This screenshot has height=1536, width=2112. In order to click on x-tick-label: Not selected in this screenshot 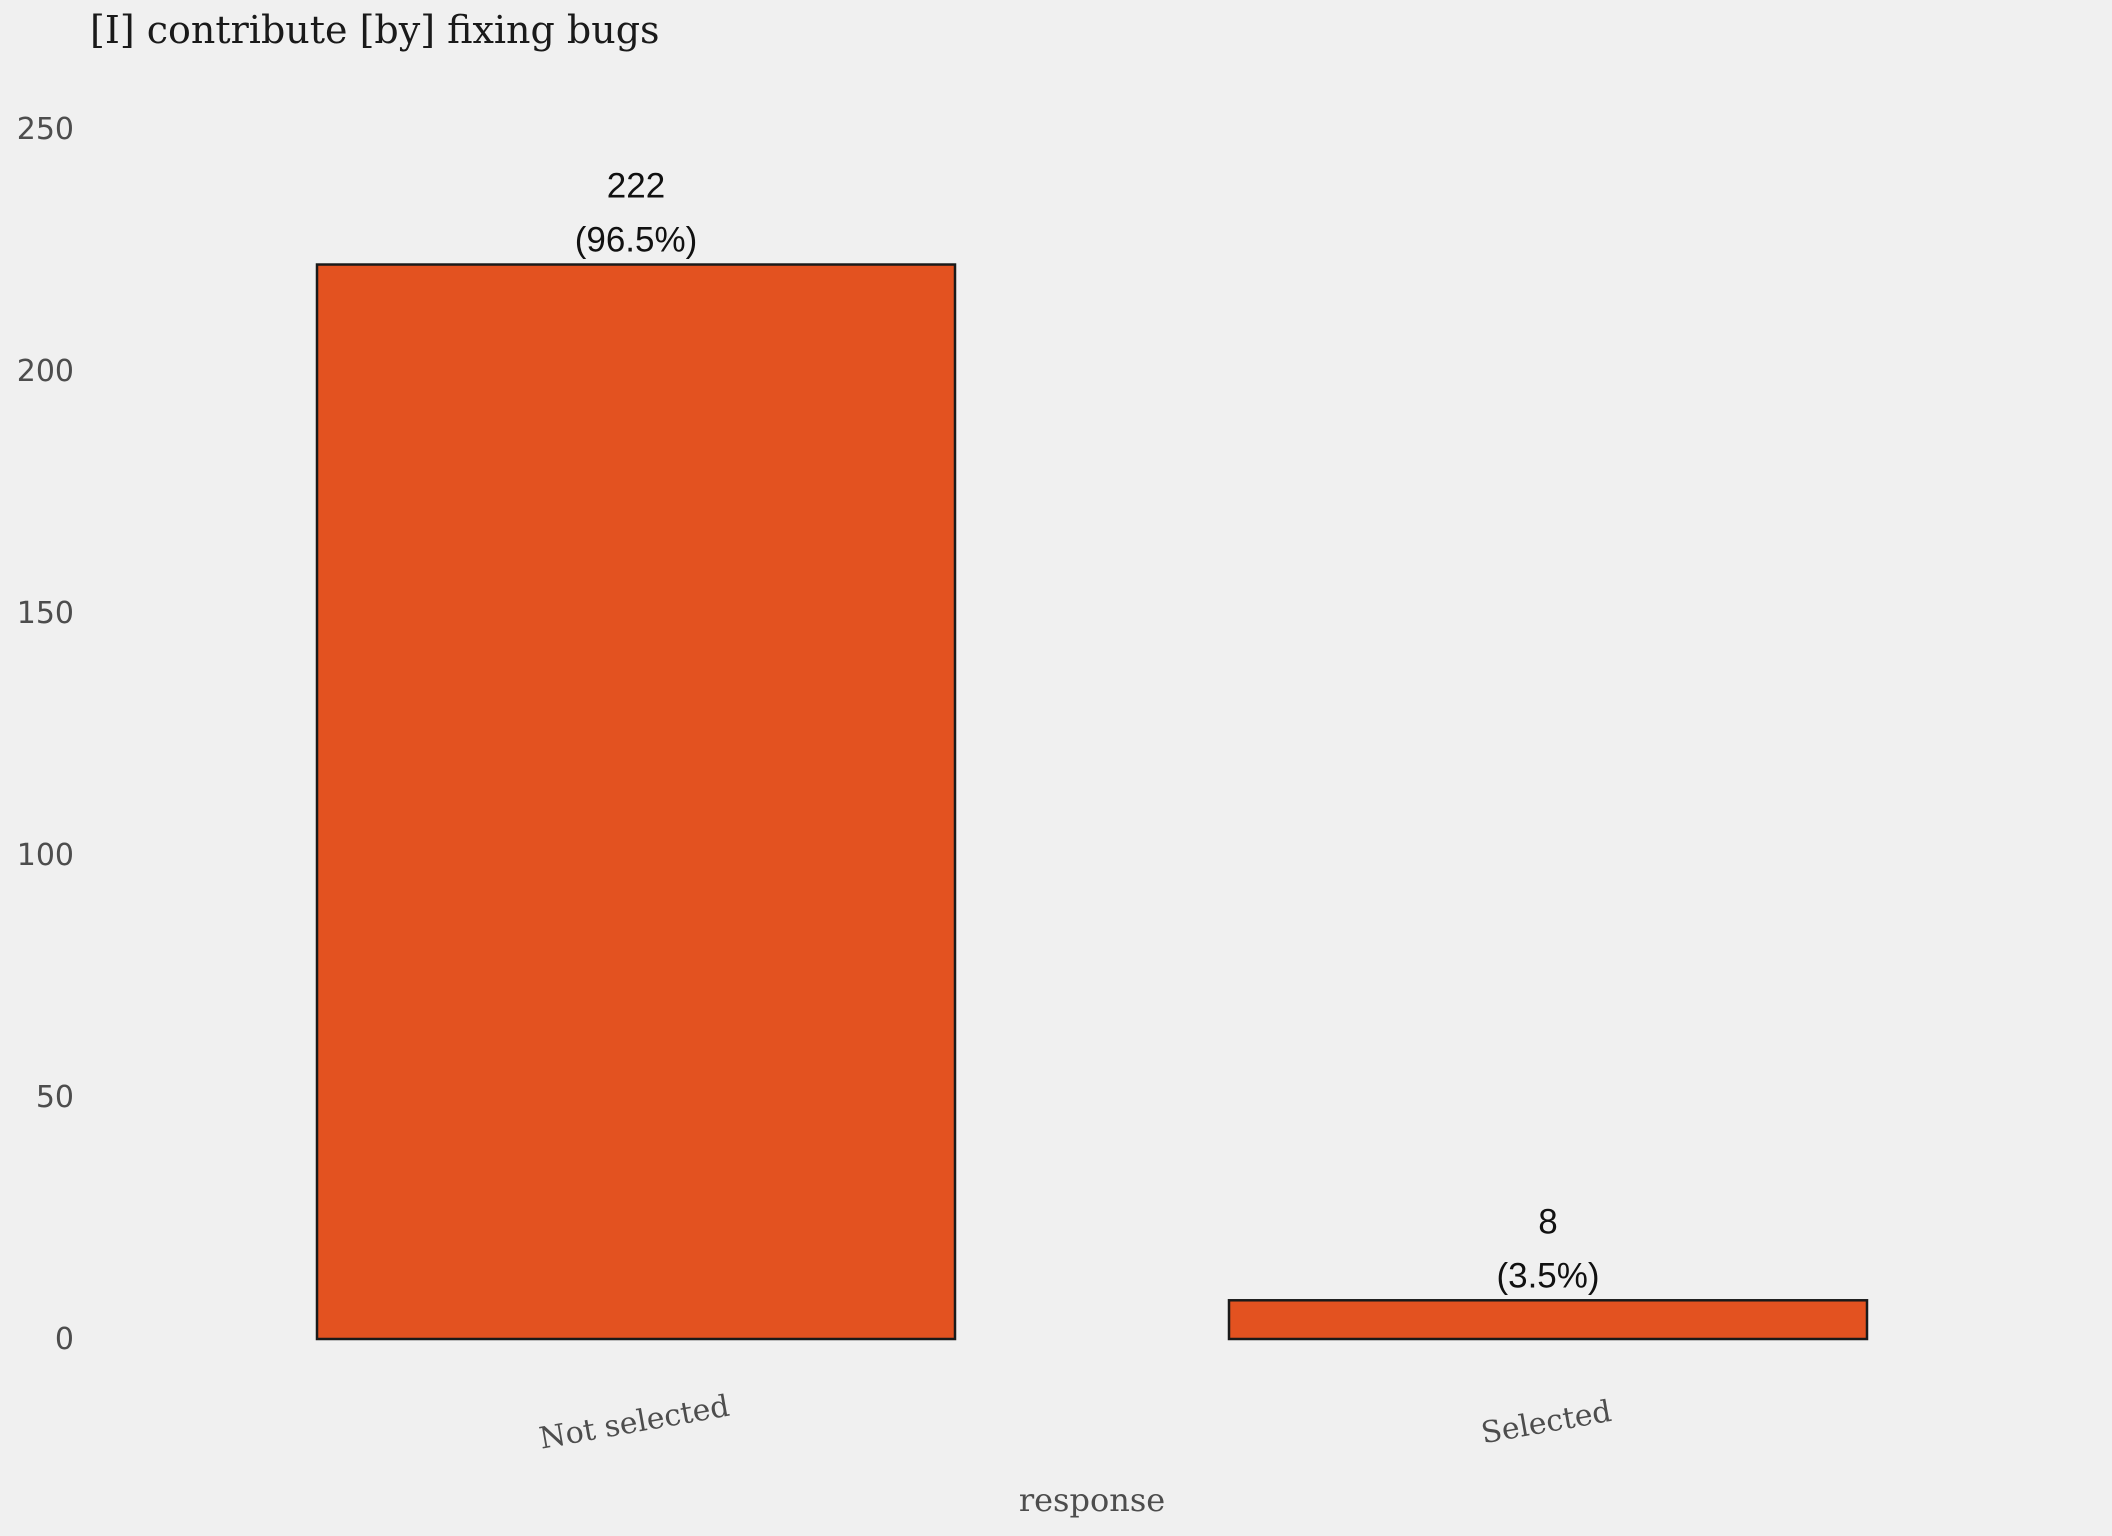, I will do `click(634, 1423)`.